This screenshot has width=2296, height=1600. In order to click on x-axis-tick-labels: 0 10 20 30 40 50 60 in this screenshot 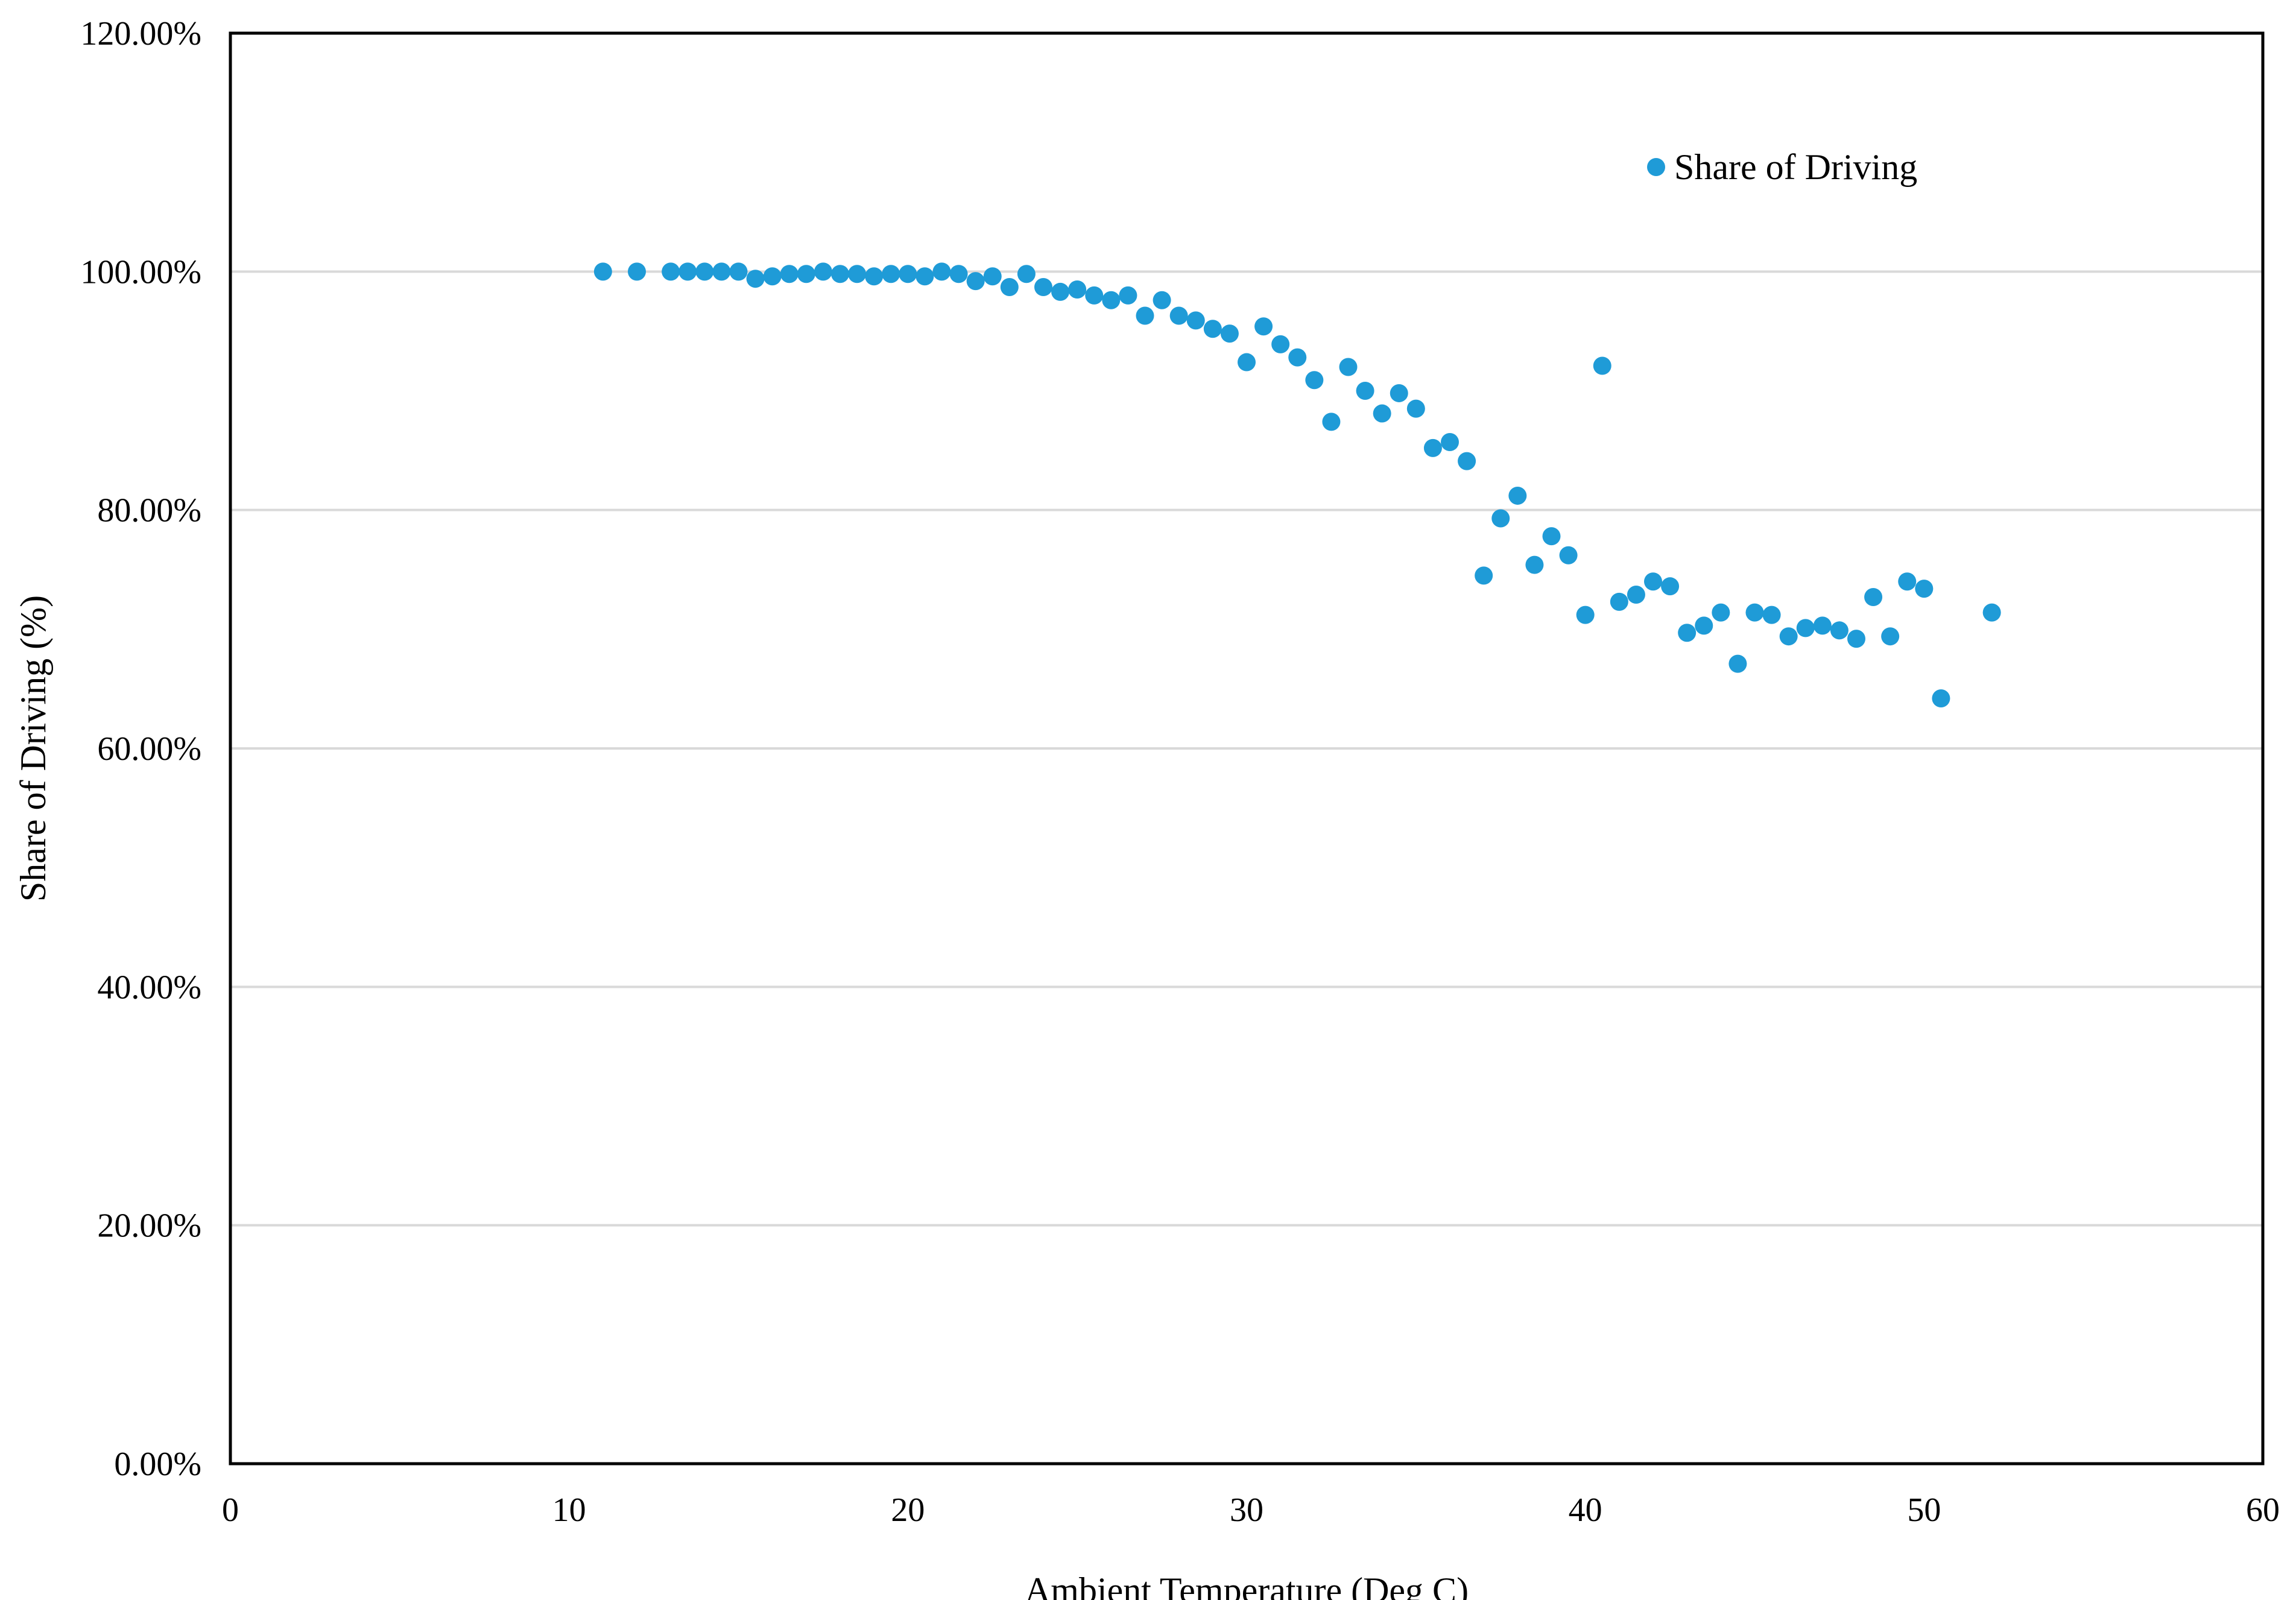, I will do `click(1251, 1510)`.